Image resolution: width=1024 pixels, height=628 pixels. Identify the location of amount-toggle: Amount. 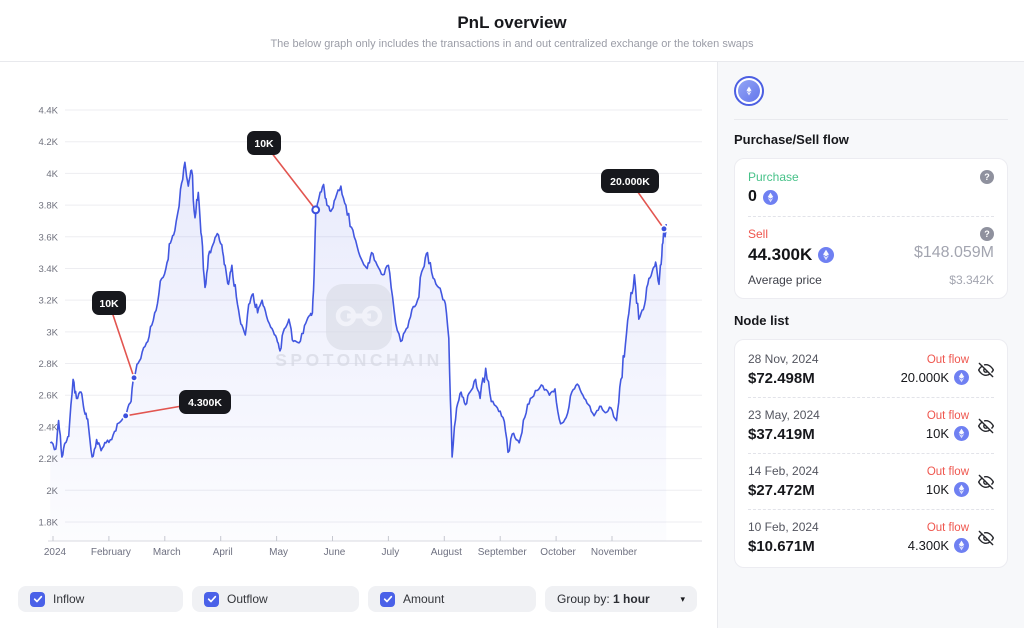
(452, 599).